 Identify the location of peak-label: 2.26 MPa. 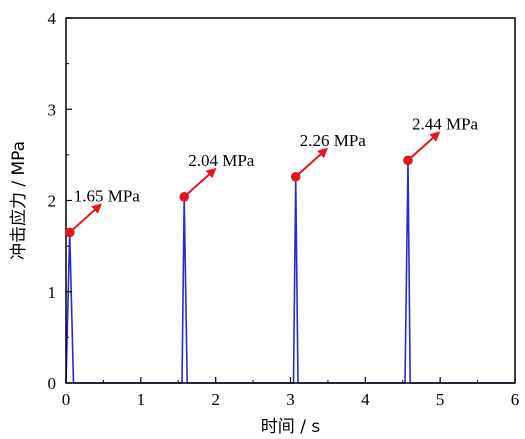
(333, 140).